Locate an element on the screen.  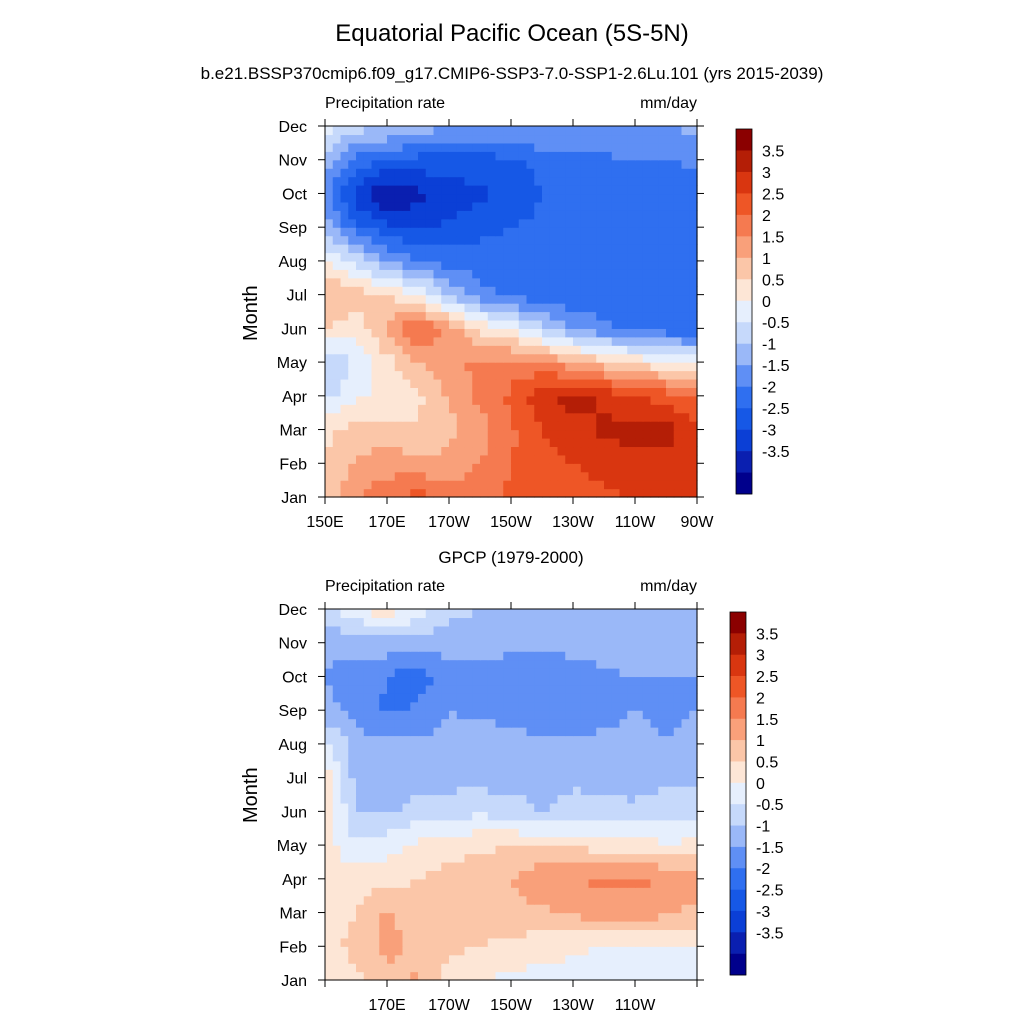
x-tick-label: 150W is located at coordinates (511, 1005).